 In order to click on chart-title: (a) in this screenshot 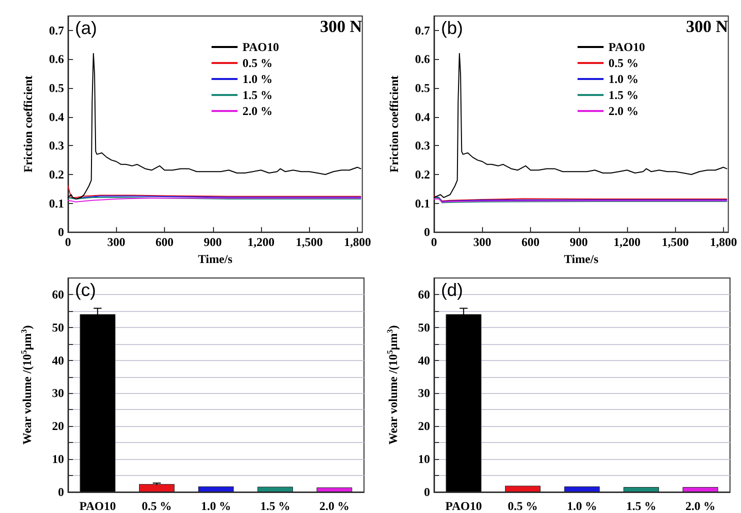, I will do `click(86, 28)`.